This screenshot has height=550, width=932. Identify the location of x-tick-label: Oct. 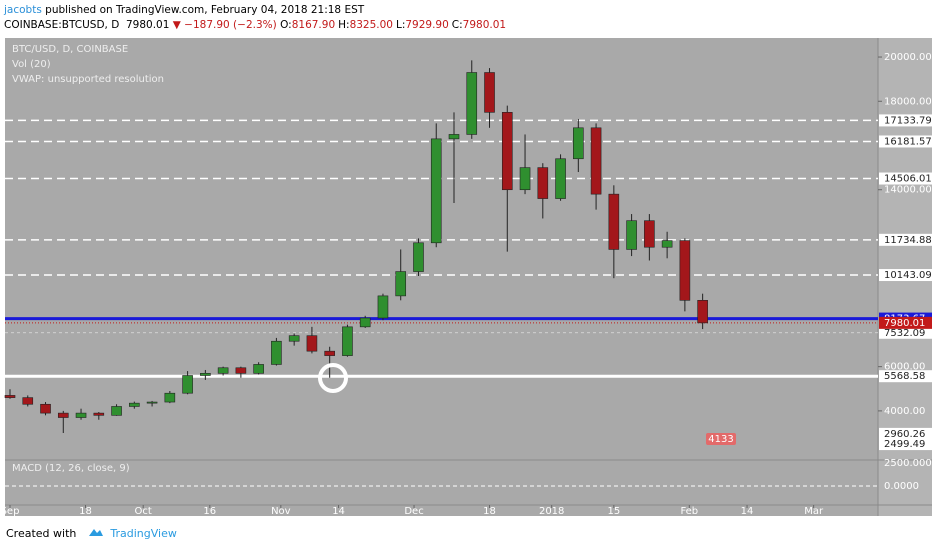
(143, 511).